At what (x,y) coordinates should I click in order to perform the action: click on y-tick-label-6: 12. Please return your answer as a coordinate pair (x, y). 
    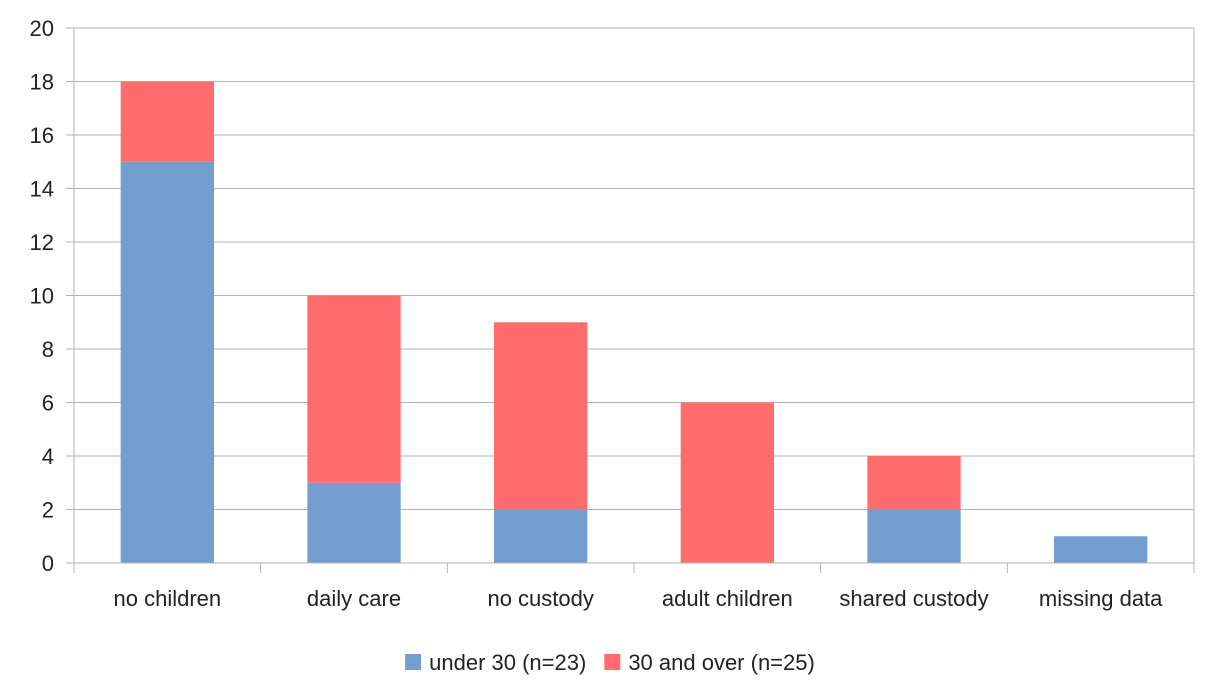
    Looking at the image, I should click on (42, 242).